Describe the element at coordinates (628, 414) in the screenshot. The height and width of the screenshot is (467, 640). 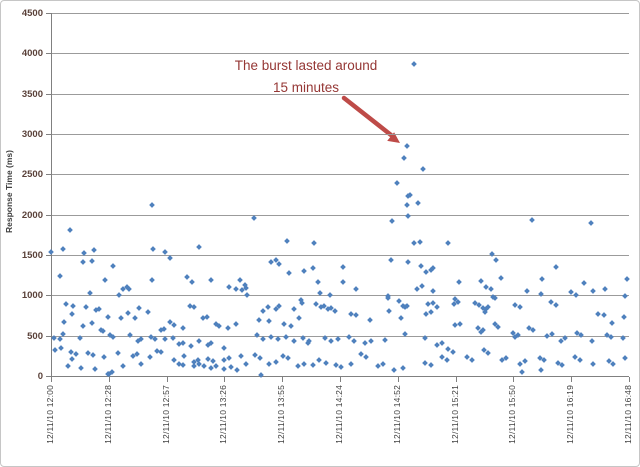
I see `x-tick-label: 12/11/10 16:48` at that location.